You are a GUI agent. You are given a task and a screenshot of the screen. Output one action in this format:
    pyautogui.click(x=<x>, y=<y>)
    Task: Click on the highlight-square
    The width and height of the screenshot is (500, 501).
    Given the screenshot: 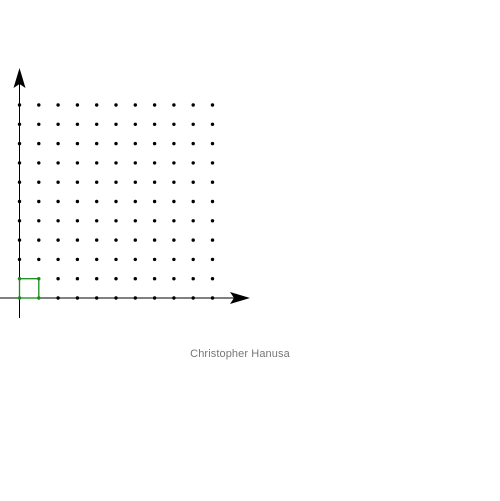 What is the action you would take?
    pyautogui.click(x=29, y=288)
    